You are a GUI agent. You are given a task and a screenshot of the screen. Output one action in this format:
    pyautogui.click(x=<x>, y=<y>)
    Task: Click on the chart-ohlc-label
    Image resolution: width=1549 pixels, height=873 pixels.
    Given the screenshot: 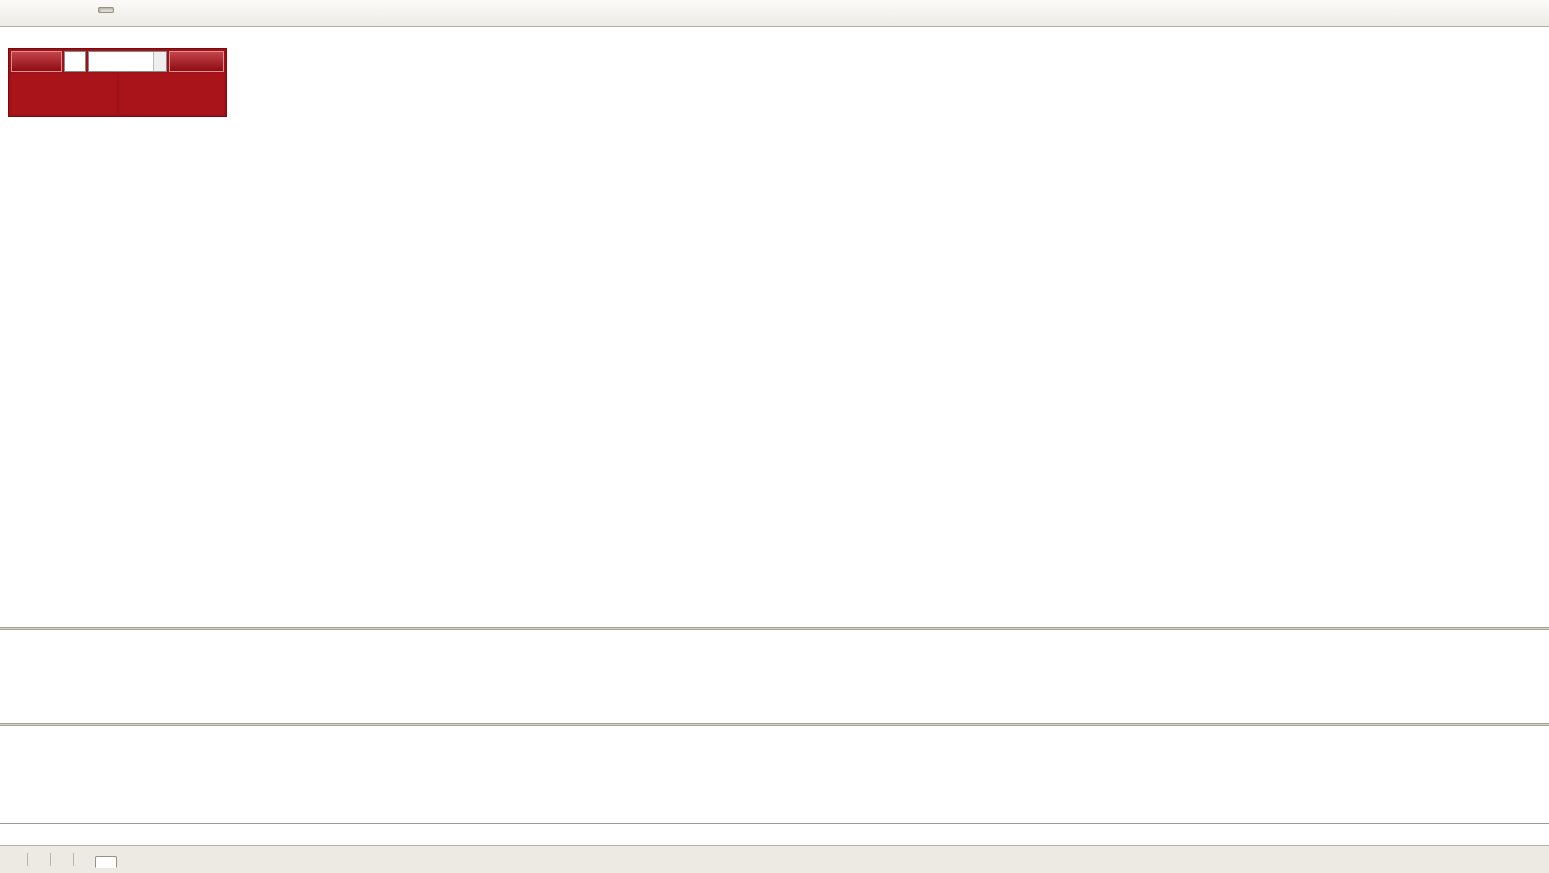 What is the action you would take?
    pyautogui.click(x=11, y=37)
    